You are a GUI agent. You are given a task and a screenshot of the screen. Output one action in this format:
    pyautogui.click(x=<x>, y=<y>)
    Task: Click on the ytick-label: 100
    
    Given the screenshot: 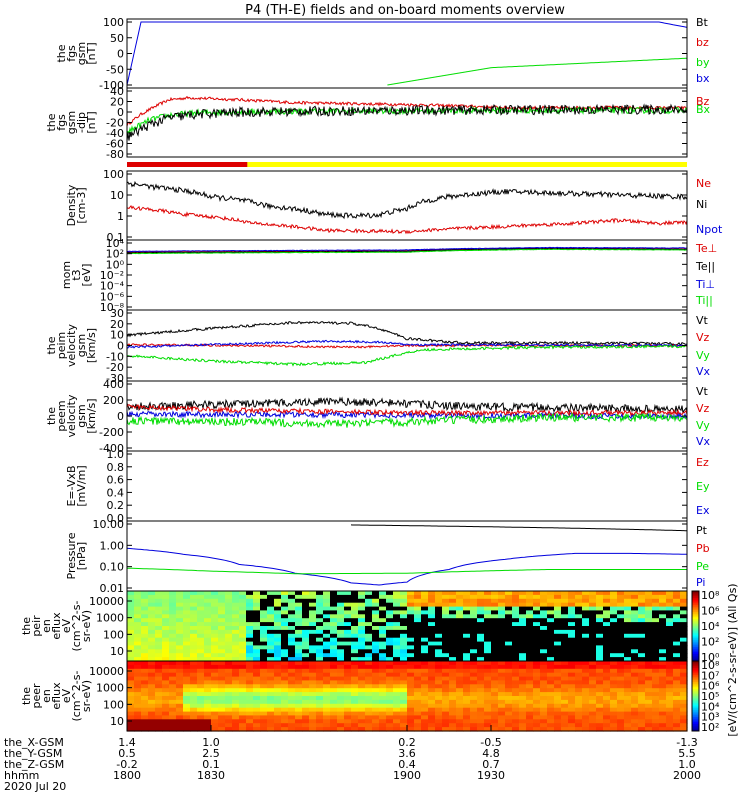 What is the action you would take?
    pyautogui.click(x=113, y=634)
    